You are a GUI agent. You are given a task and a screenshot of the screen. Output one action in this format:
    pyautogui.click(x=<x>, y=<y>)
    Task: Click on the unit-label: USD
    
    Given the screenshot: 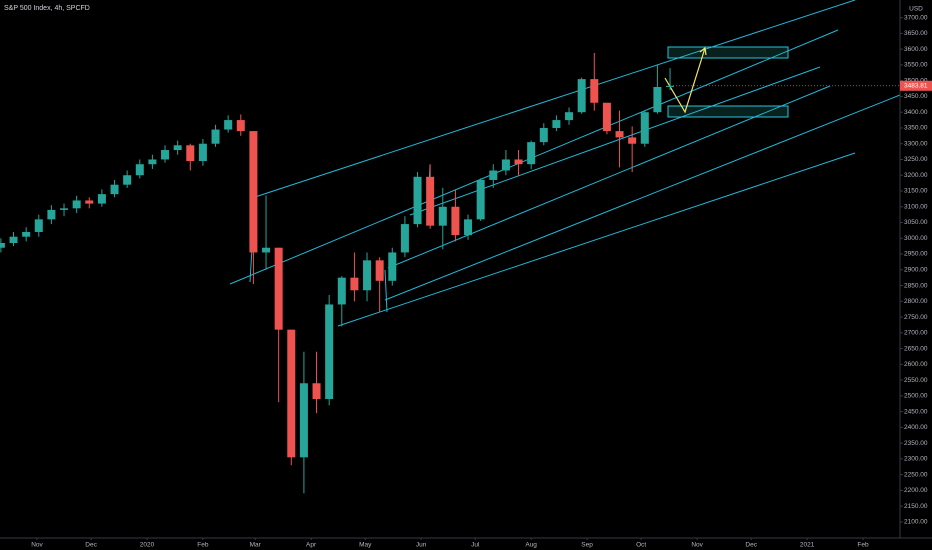 What is the action you would take?
    pyautogui.click(x=916, y=9)
    